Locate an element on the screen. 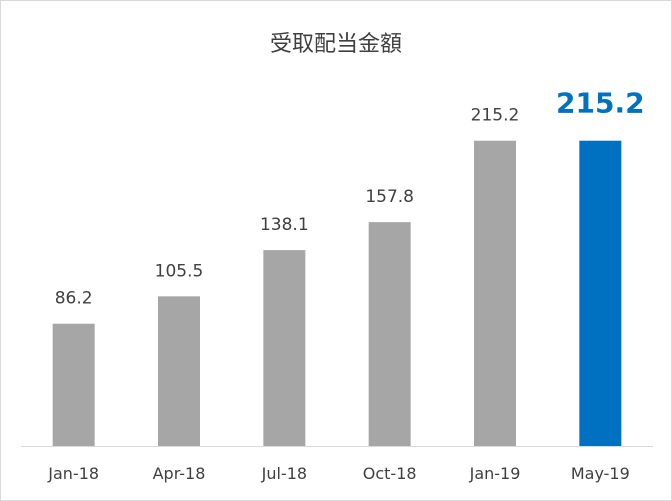 The height and width of the screenshot is (501, 672). x-tick-apr-18: Apr-18 is located at coordinates (179, 473).